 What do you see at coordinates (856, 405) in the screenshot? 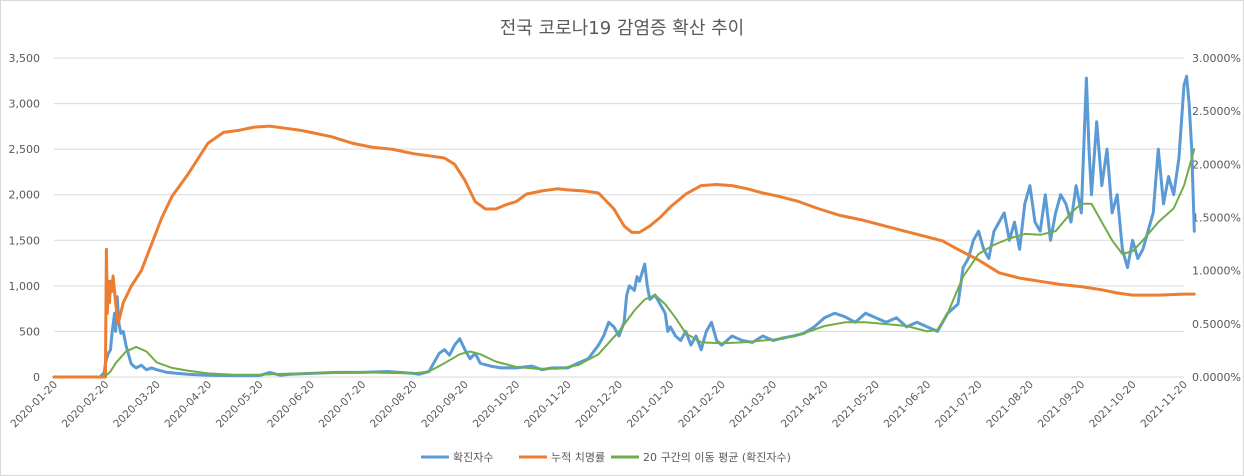
I see `x-tick-label: 2021-05-20` at bounding box center [856, 405].